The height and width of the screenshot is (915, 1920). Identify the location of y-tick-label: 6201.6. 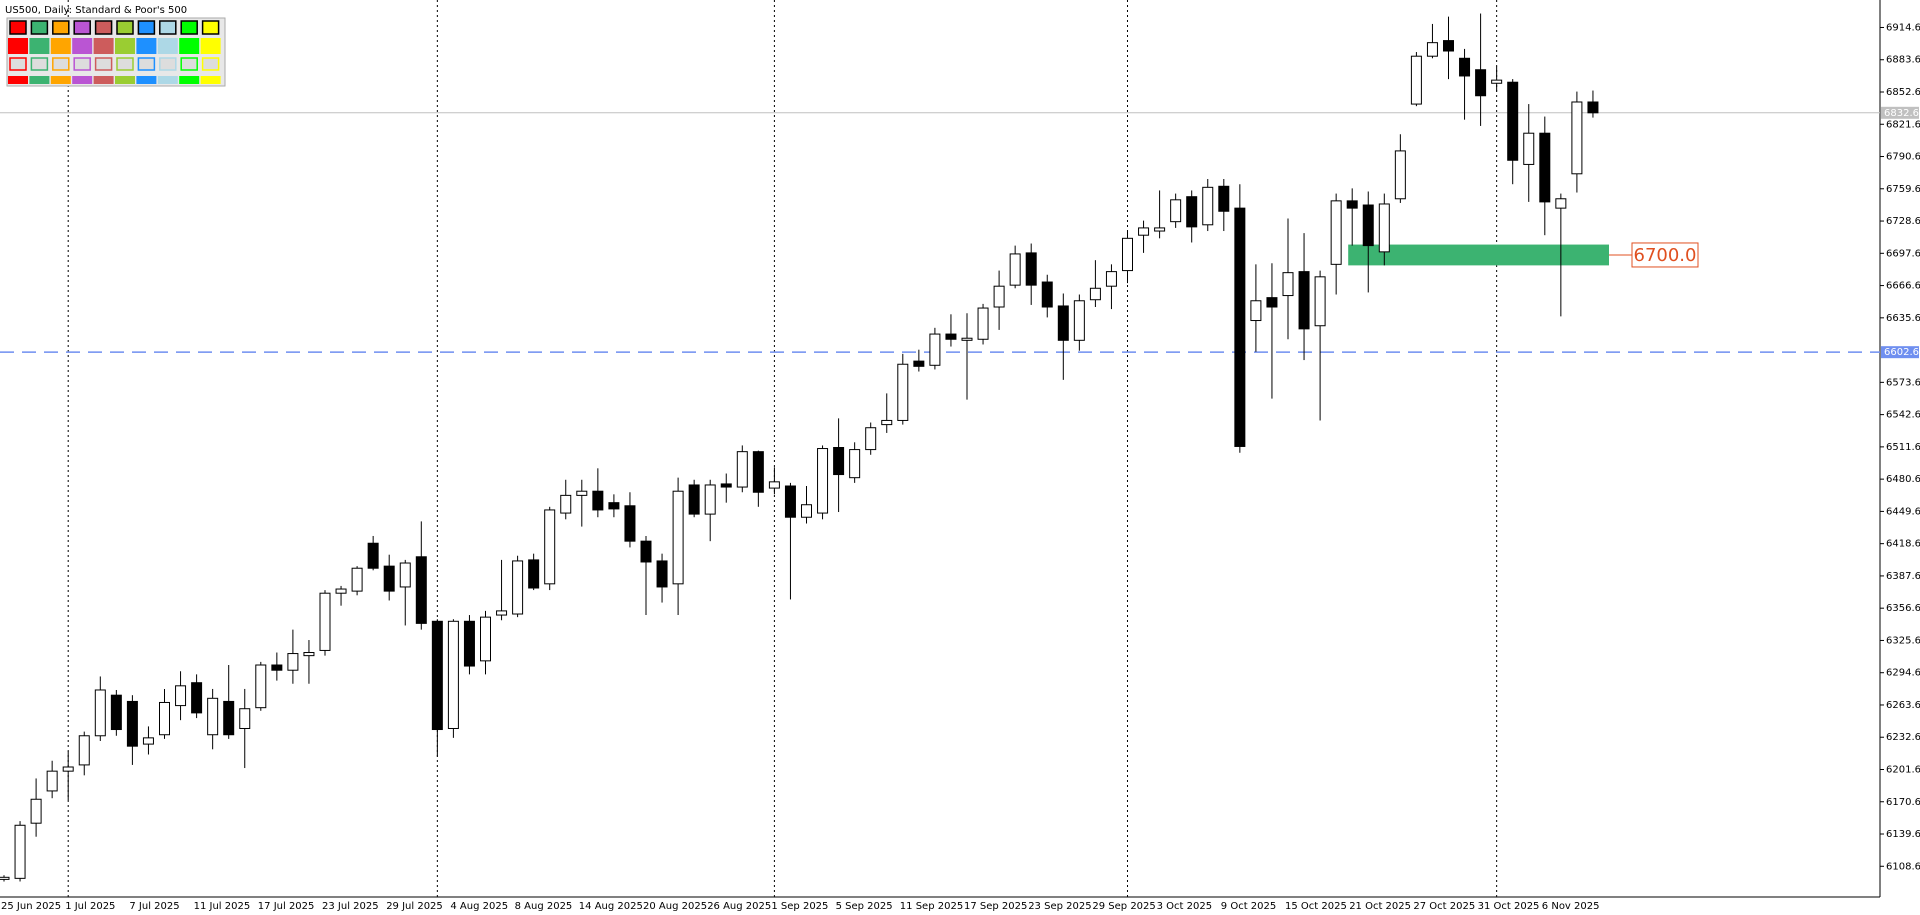
(1903, 769).